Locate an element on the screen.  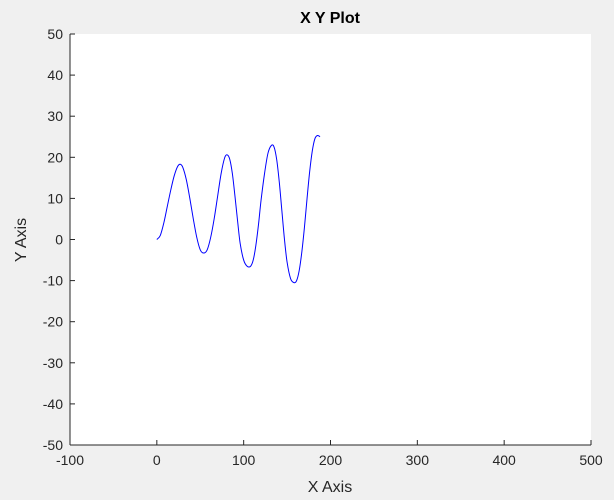
x-tick-label: -100 is located at coordinates (70, 460).